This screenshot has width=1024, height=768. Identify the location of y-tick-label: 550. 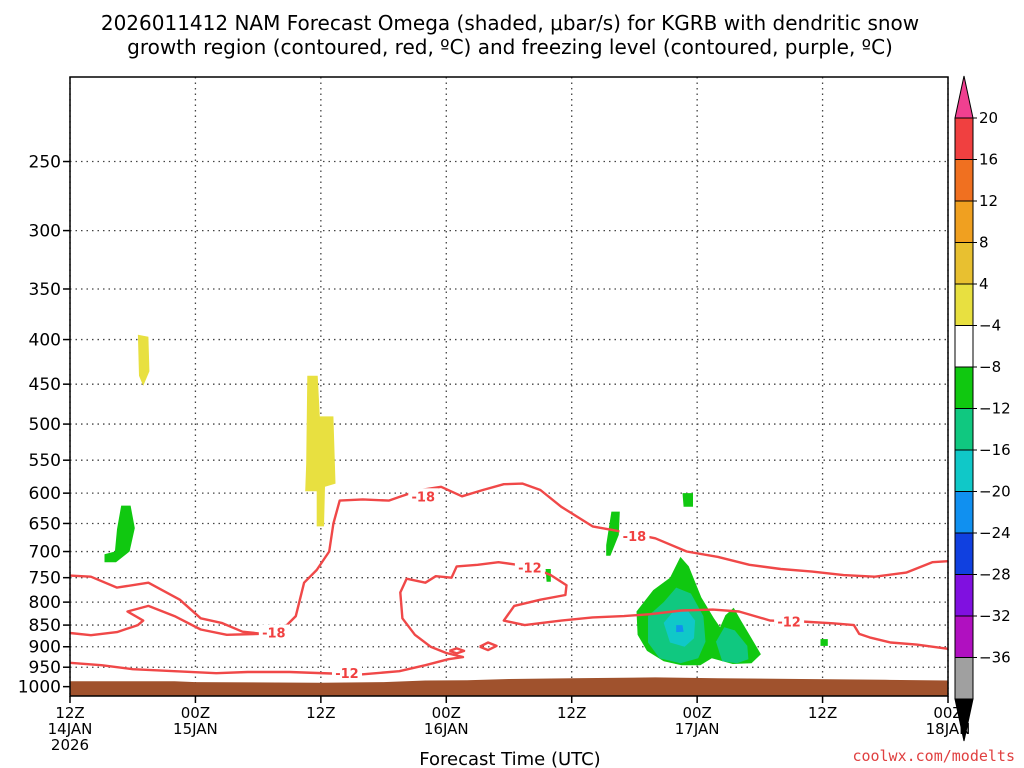
(45, 461).